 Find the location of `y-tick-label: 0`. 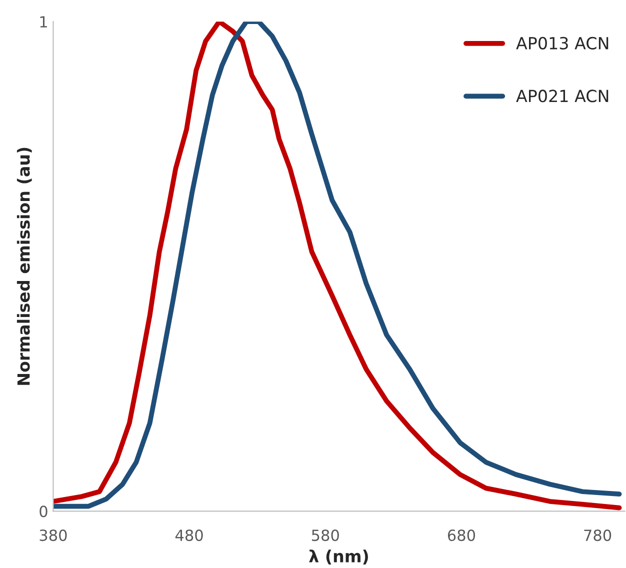

y-tick-label: 0 is located at coordinates (44, 512).